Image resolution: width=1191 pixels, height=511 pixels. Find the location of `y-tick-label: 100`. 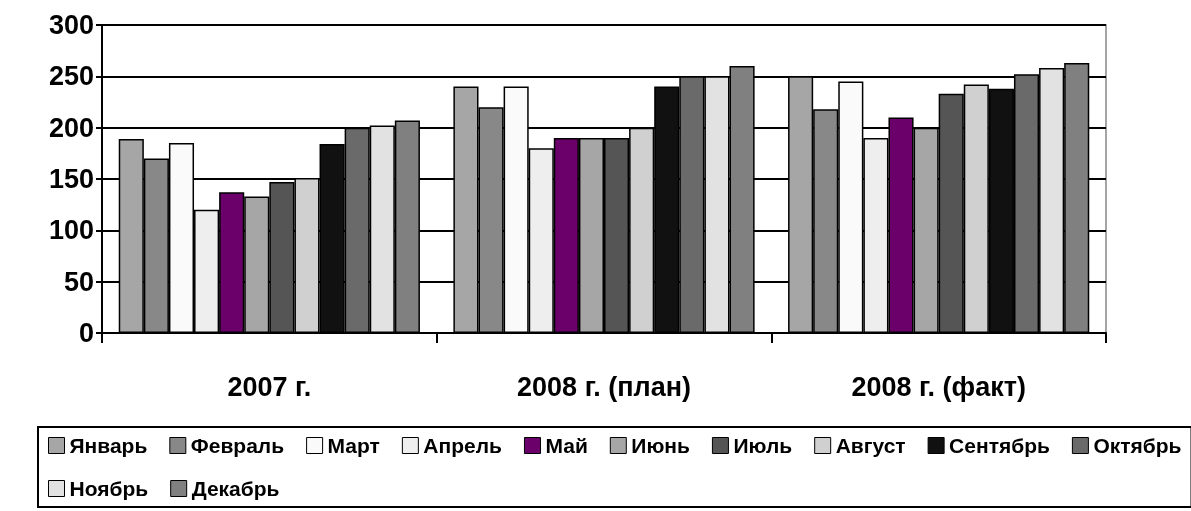

y-tick-label: 100 is located at coordinates (71, 230).